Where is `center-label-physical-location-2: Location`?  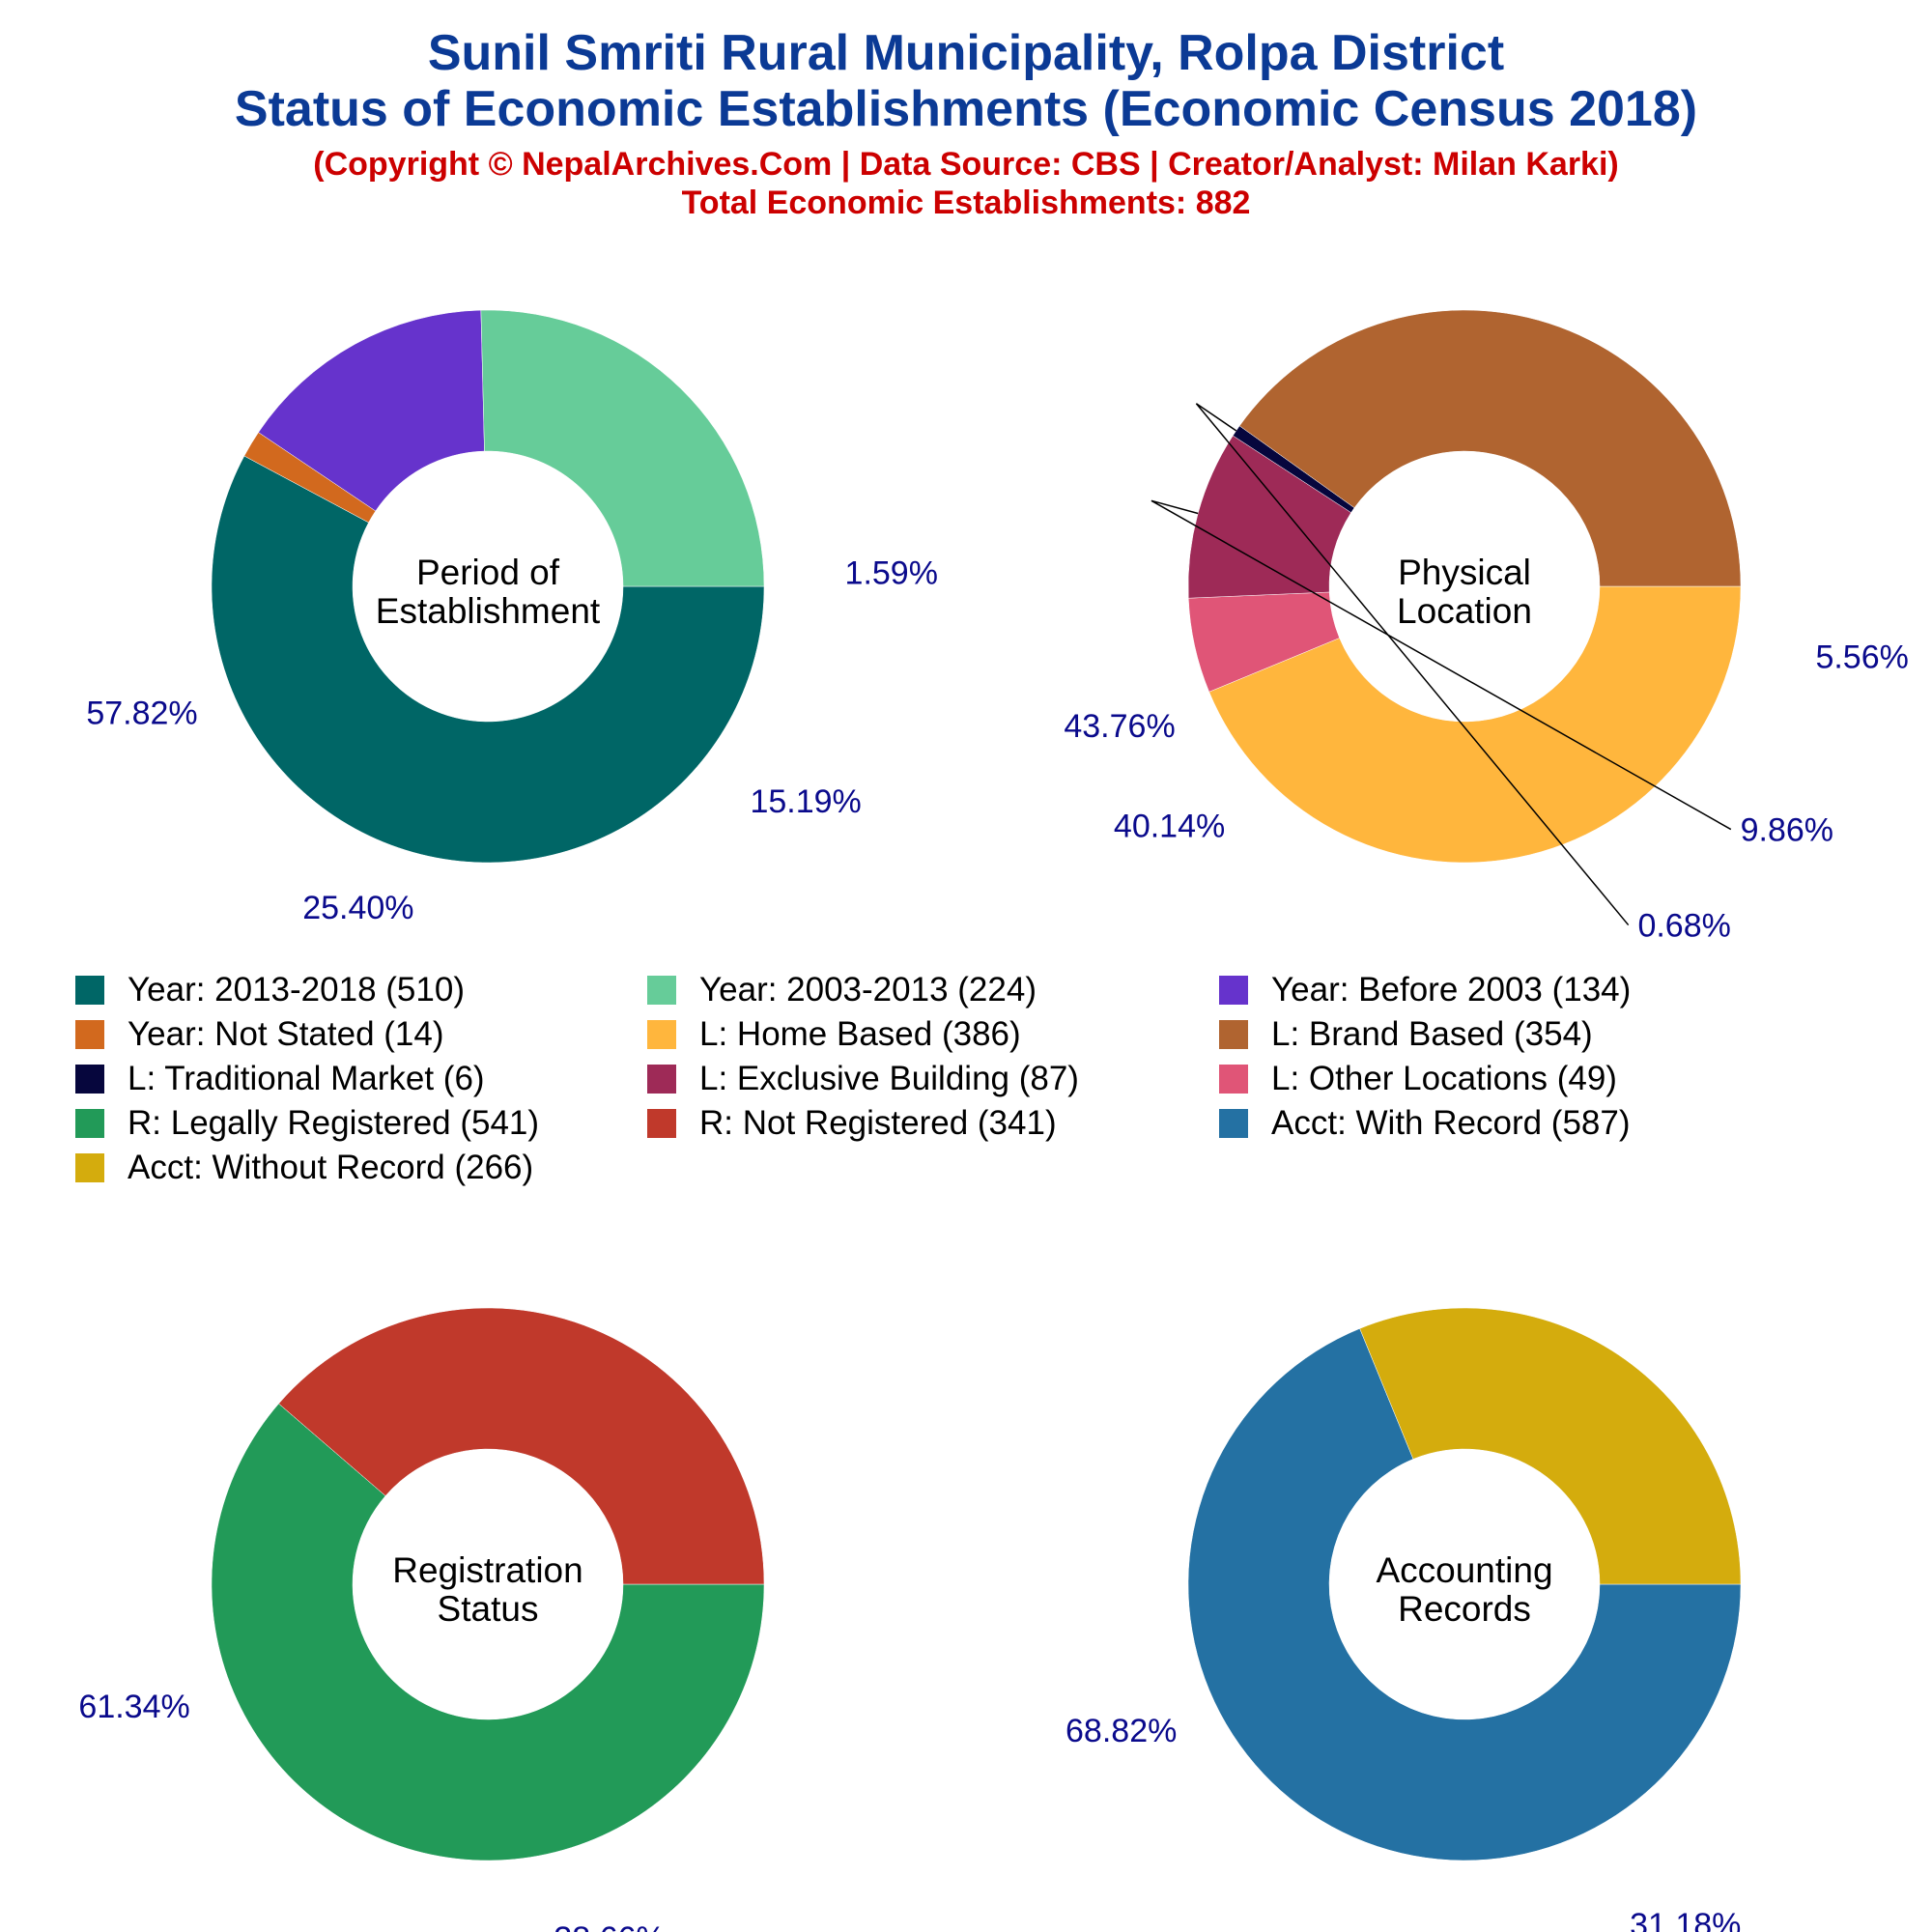
center-label-physical-location-2: Location is located at coordinates (1464, 611).